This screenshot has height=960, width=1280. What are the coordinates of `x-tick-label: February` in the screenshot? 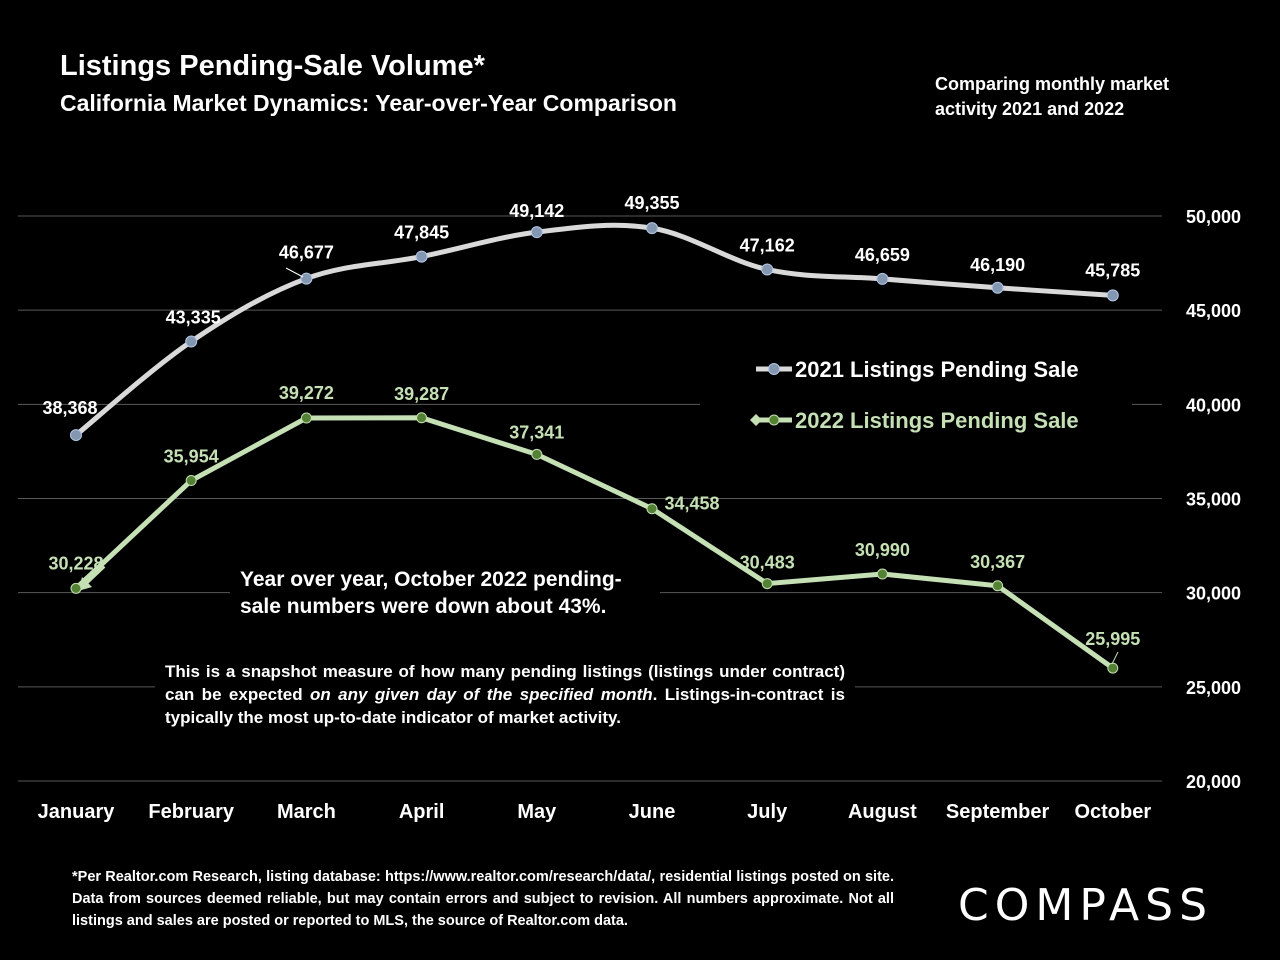 It's located at (191, 812).